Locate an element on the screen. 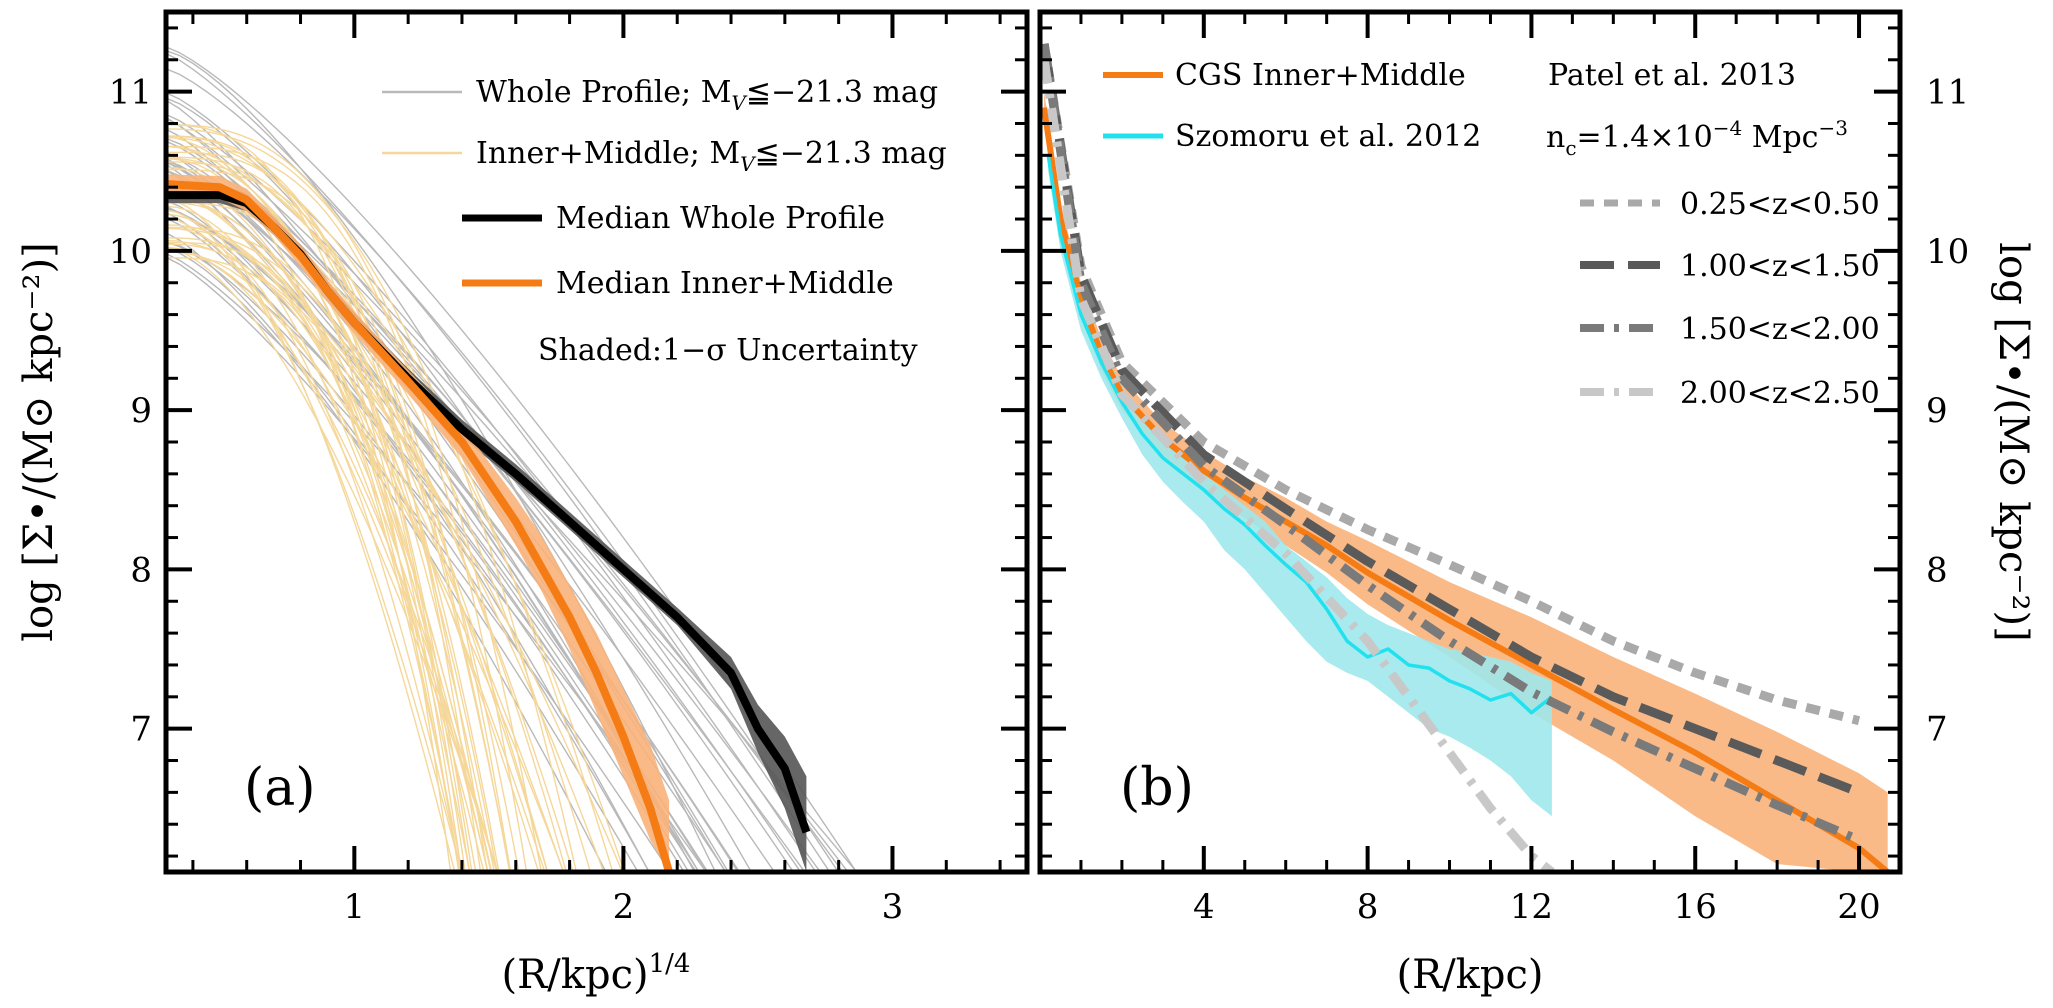 This screenshot has height=1008, width=2053. legend-label-szomoru: Szomoru et al. 2012 is located at coordinates (1328, 136).